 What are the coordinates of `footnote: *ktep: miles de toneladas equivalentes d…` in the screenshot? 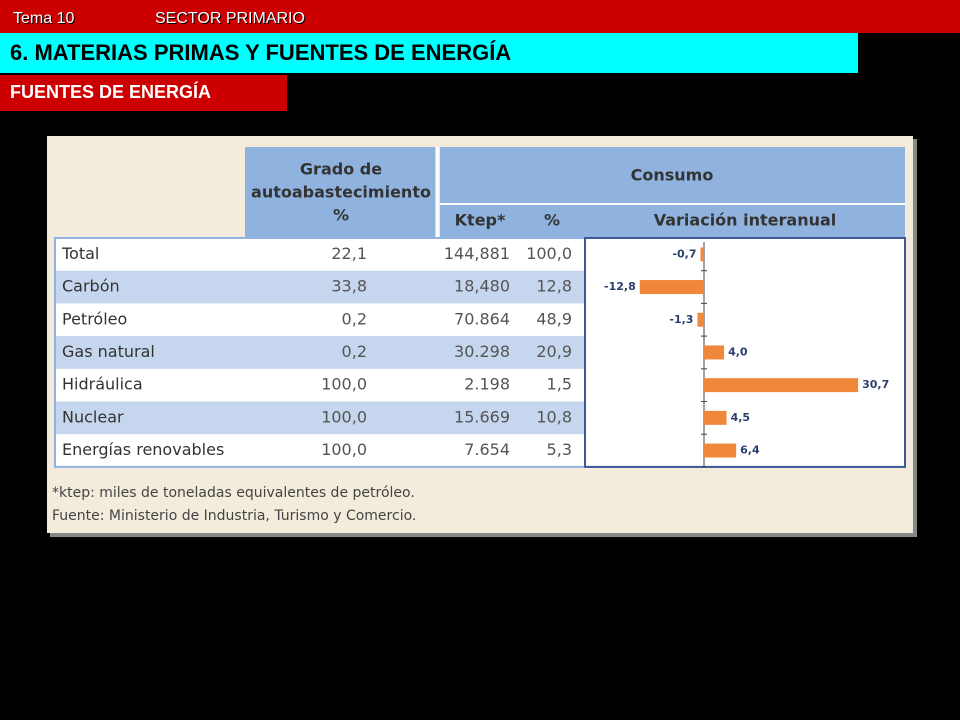 It's located at (233, 493).